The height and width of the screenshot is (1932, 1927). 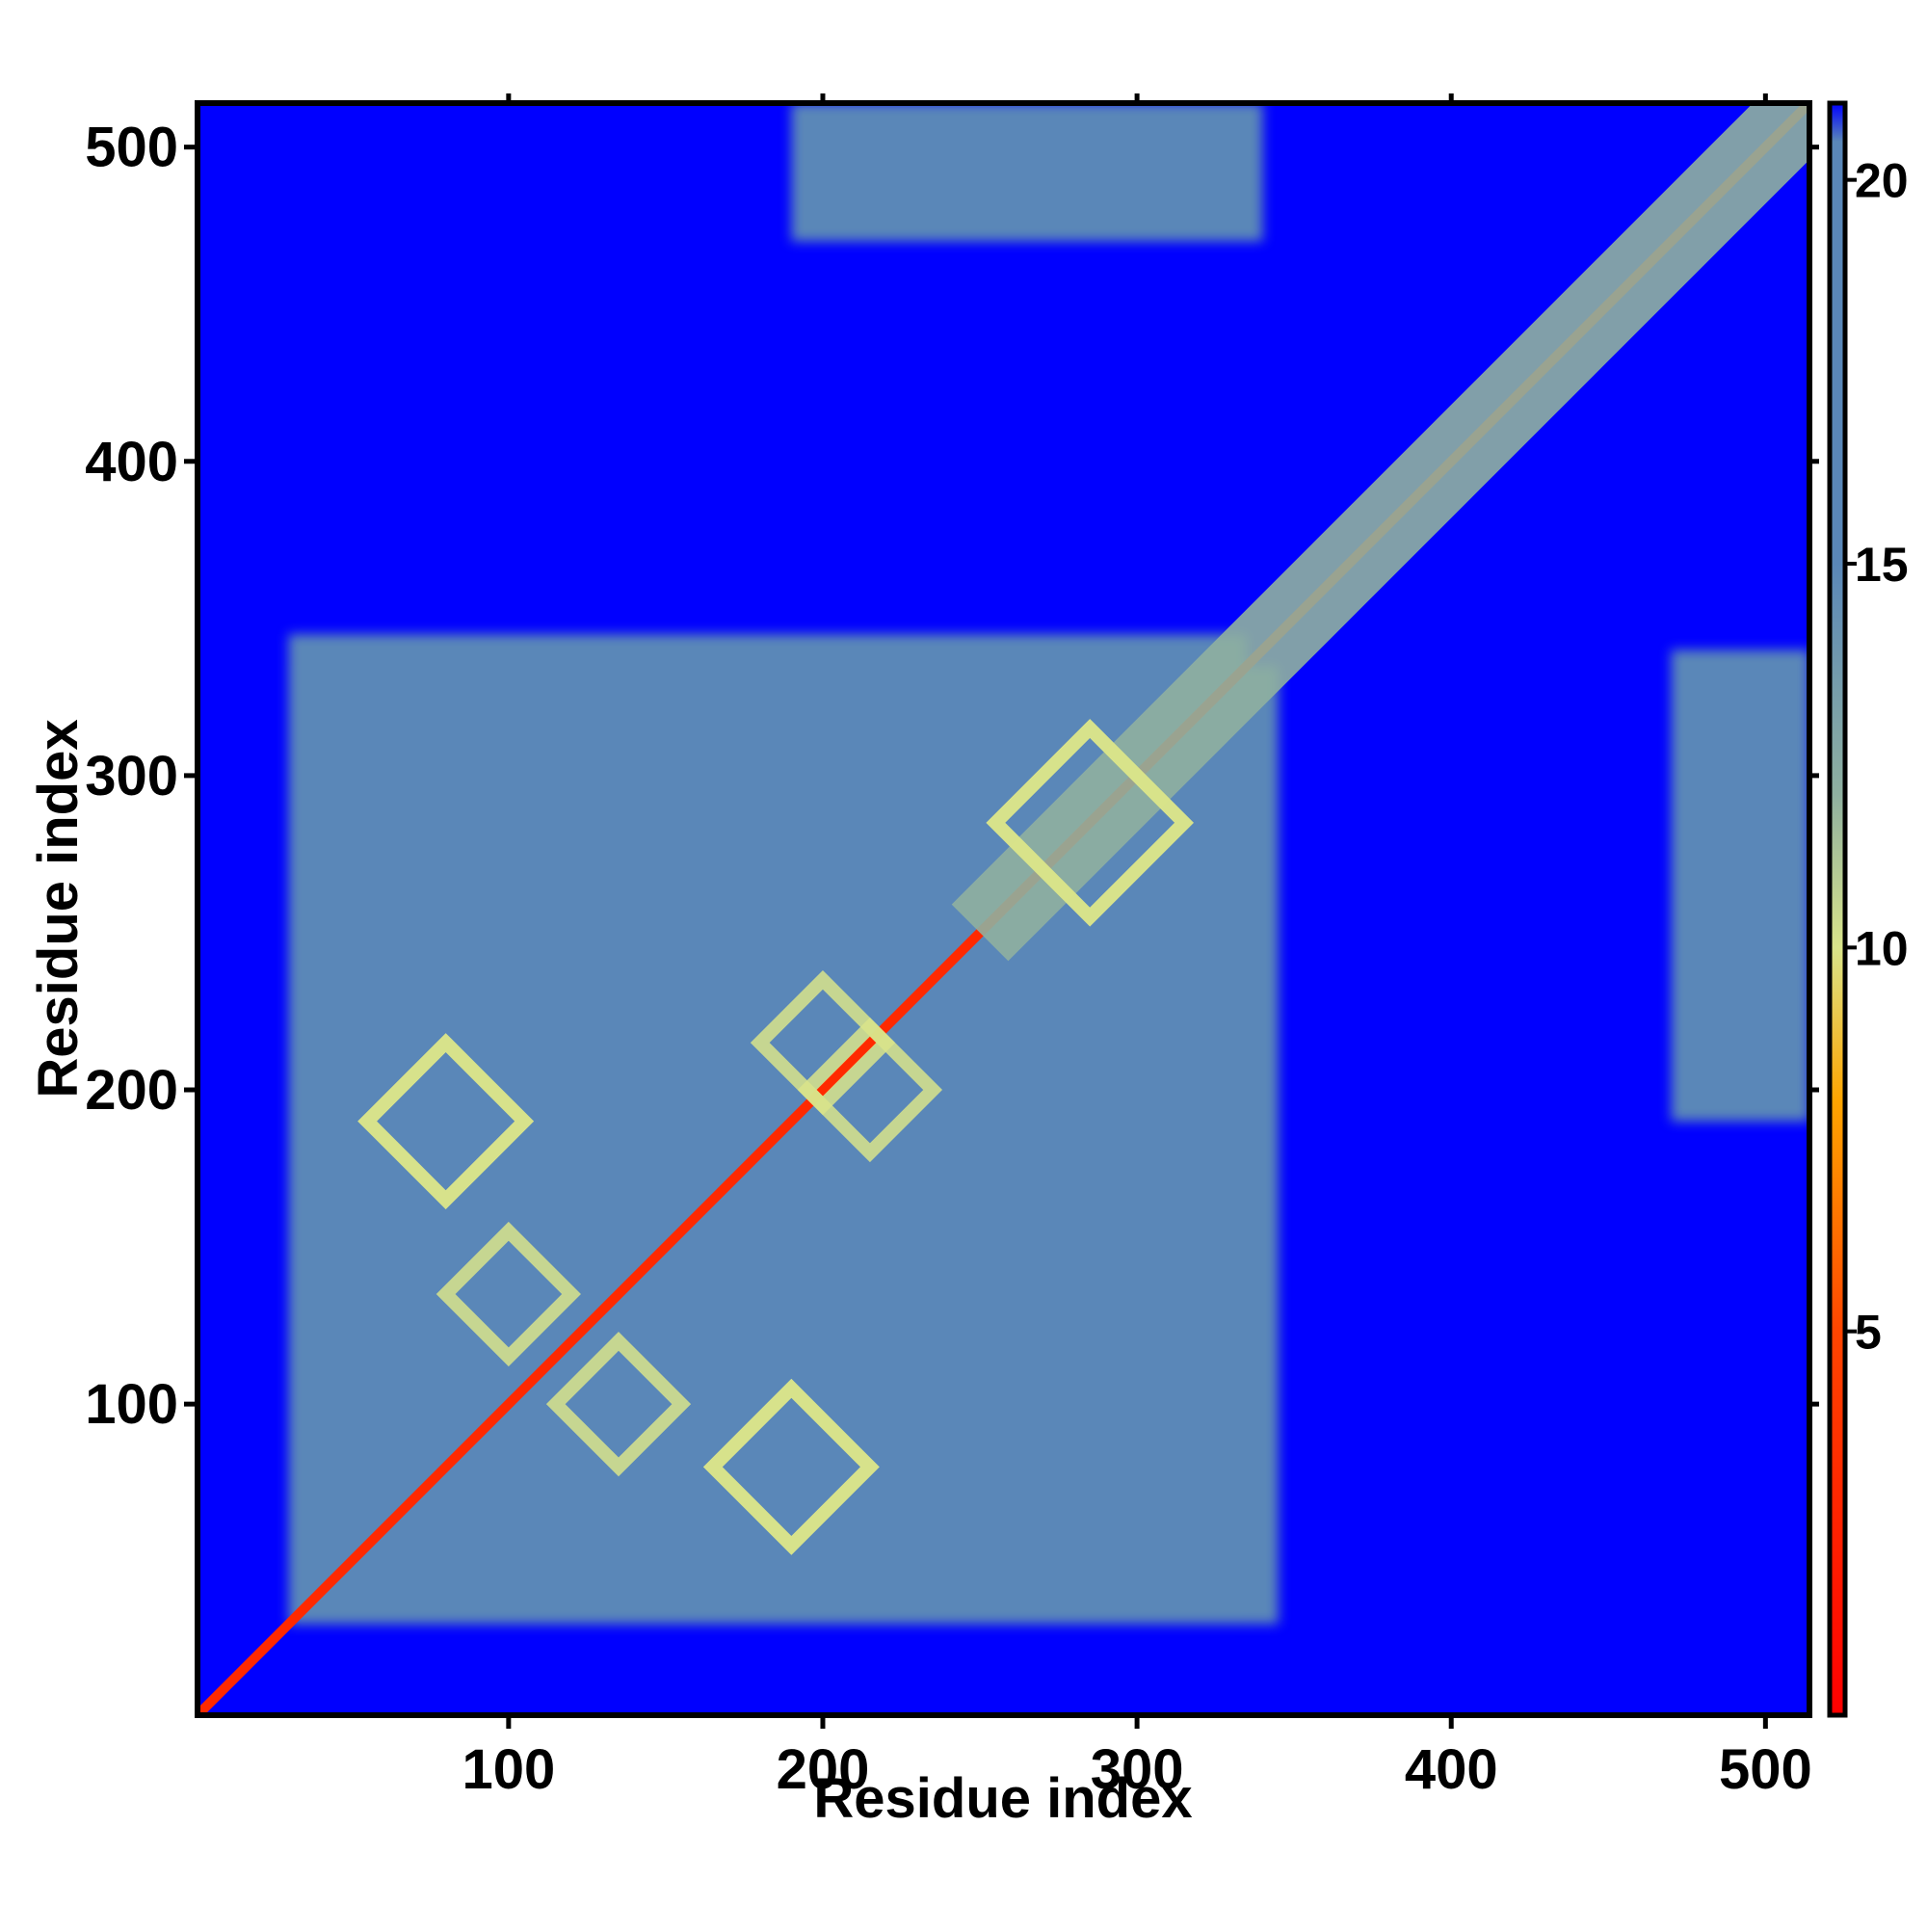 I want to click on x-tick-label: 500, so click(x=1765, y=1769).